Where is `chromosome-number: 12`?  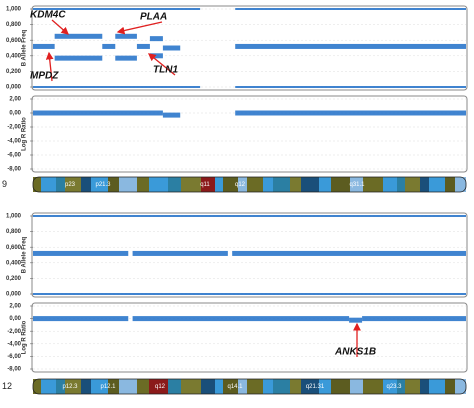 chromosome-number: 12 is located at coordinates (7, 386).